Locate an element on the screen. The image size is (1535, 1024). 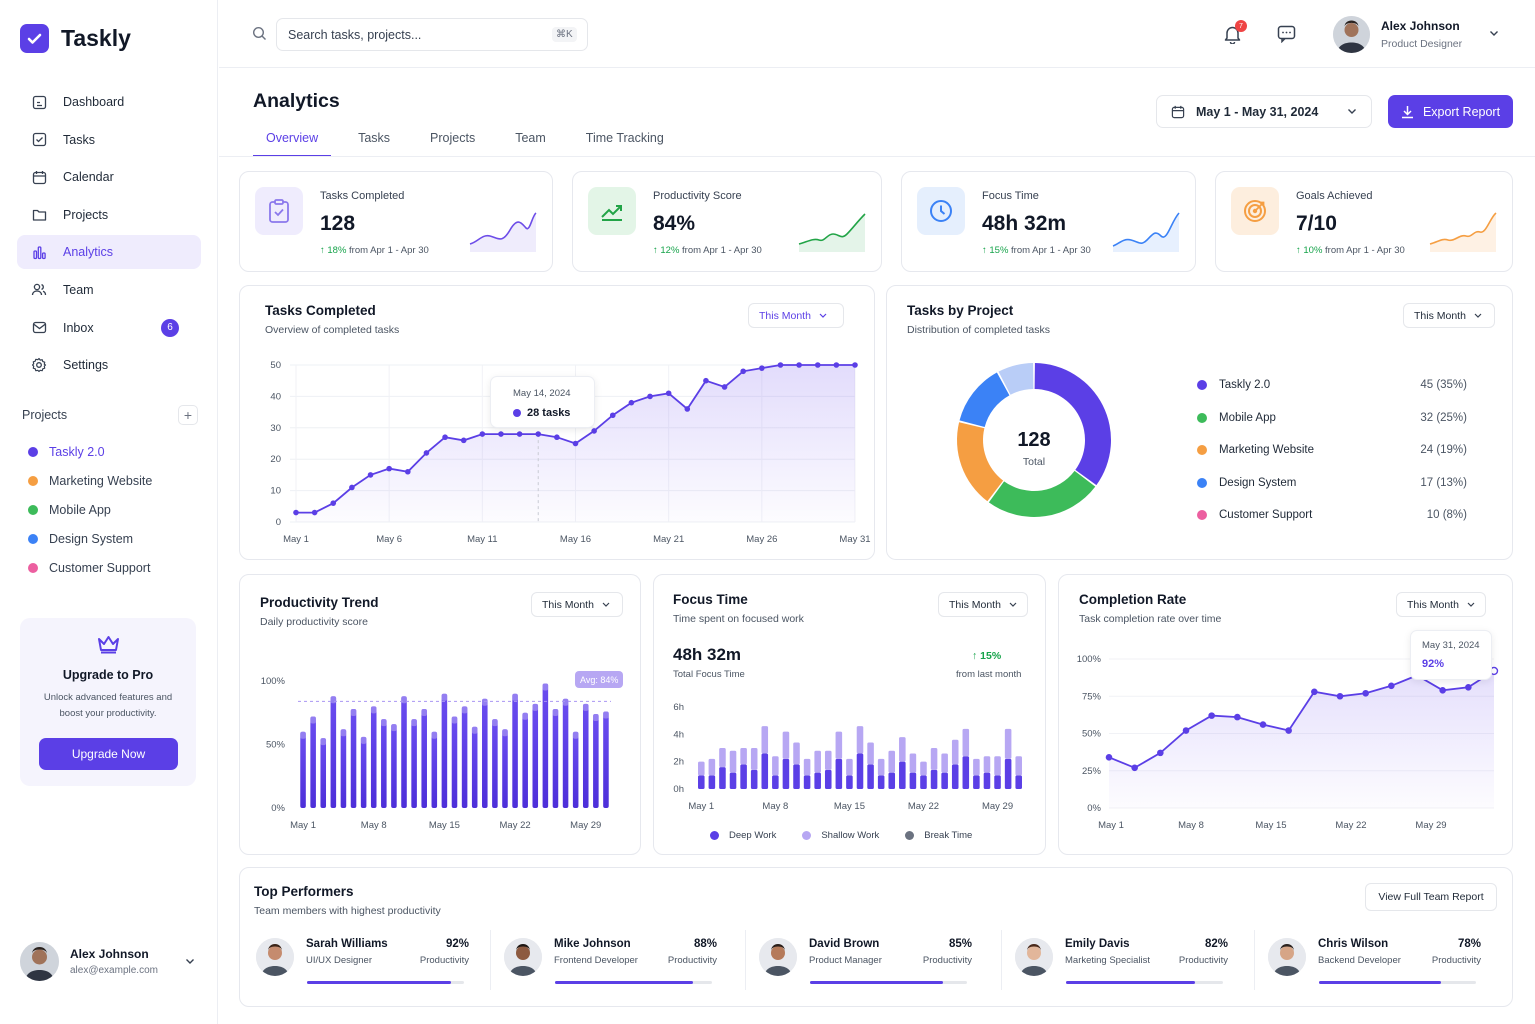
sidebar-item-label: Dashboard is located at coordinates (94, 102).